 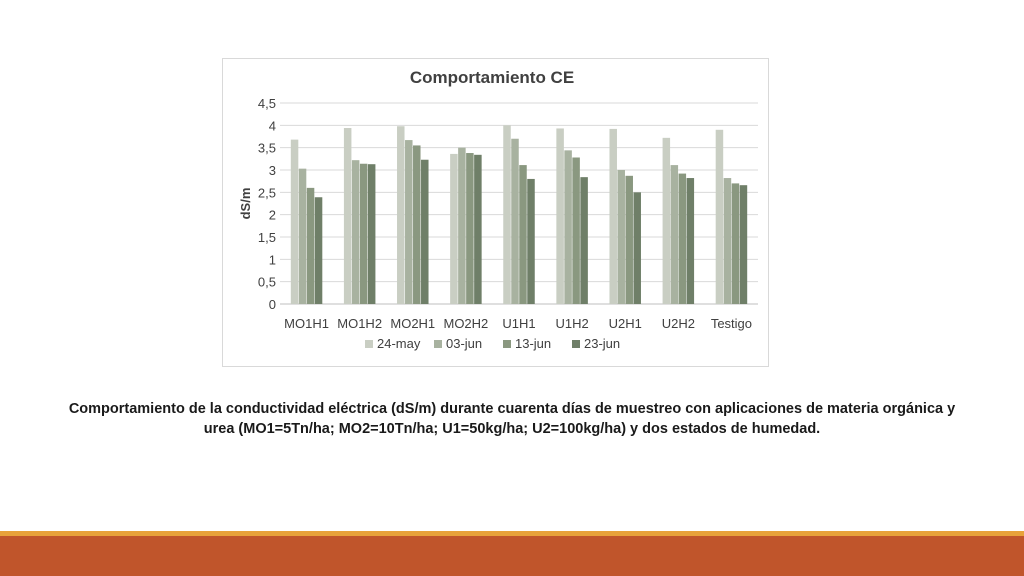 What do you see at coordinates (318, 250) in the screenshot?
I see `bar-mo1h1-23-jun` at bounding box center [318, 250].